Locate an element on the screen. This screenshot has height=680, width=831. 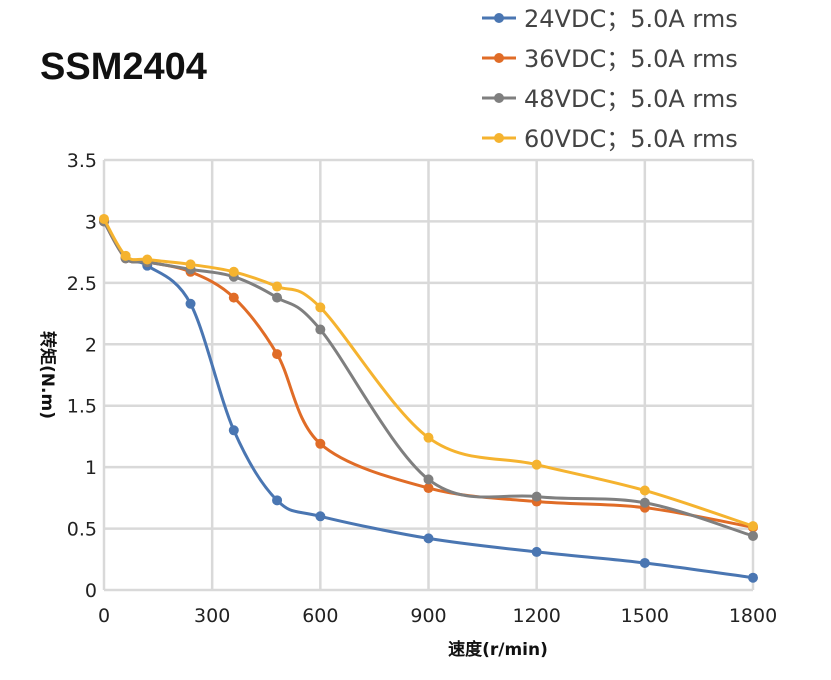
x-tick-label: 0 is located at coordinates (104, 616).